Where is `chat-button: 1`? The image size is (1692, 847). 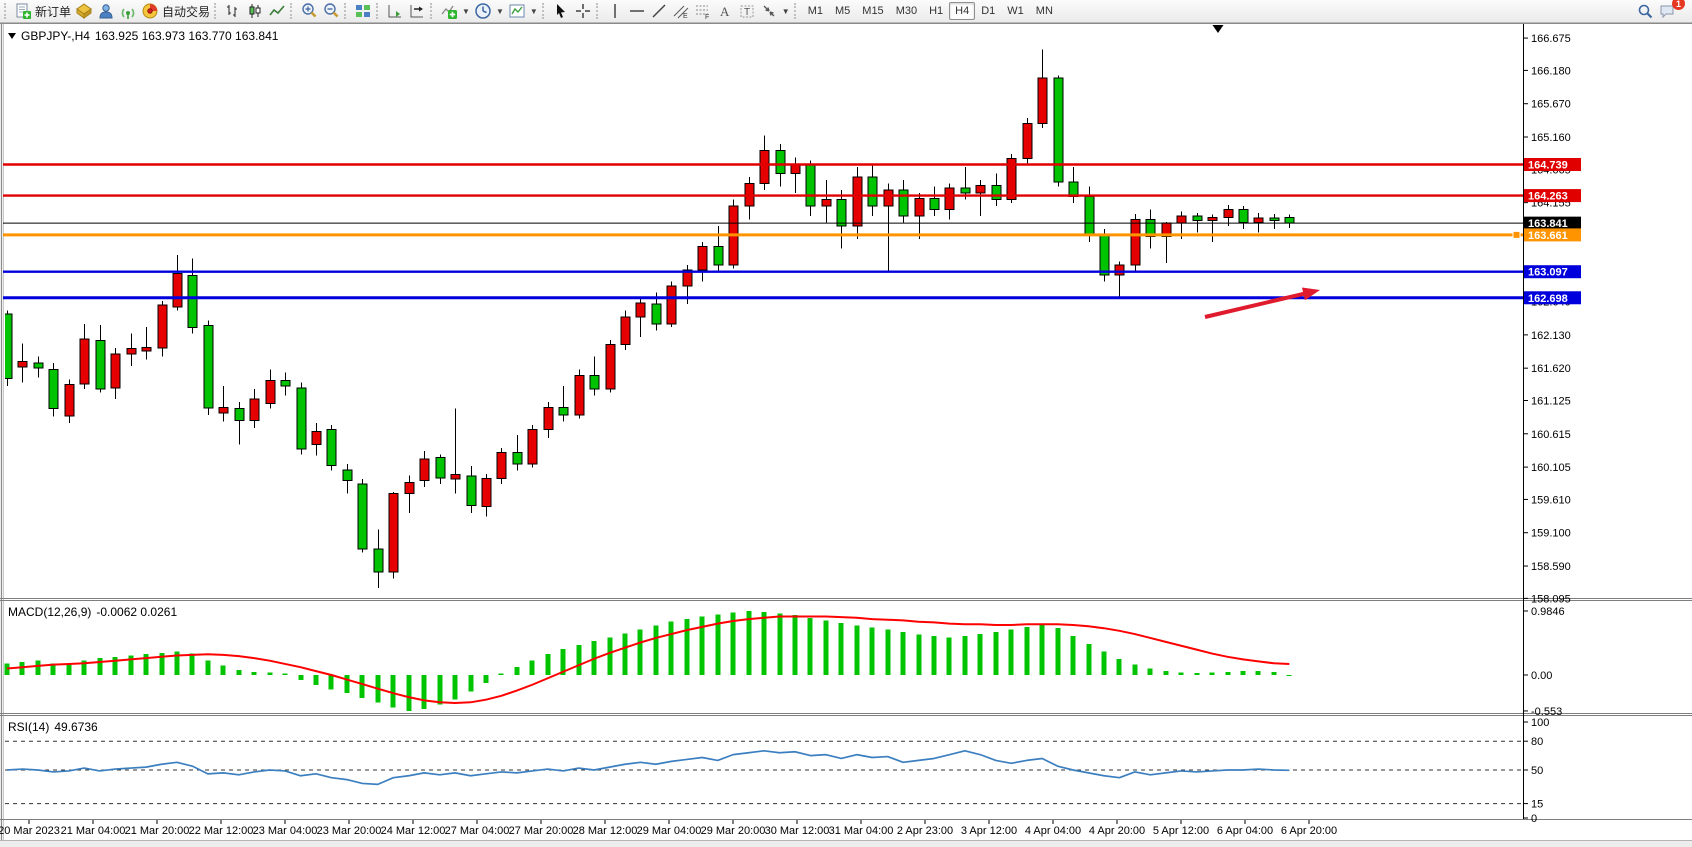
chat-button: 1 is located at coordinates (1670, 10).